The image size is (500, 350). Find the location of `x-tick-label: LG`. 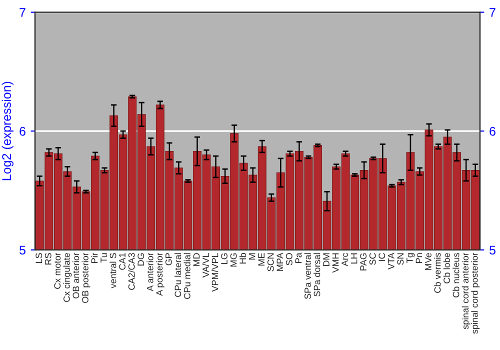

x-tick-label: LG is located at coordinates (224, 258).